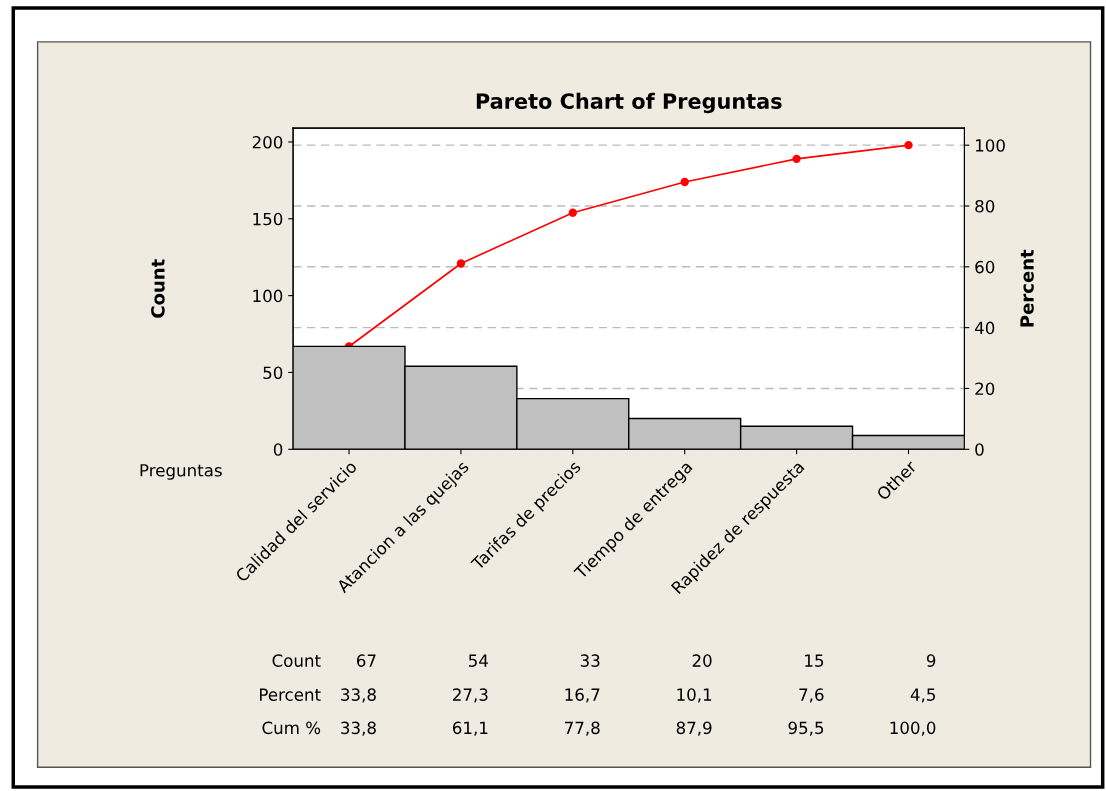  Describe the element at coordinates (979, 449) in the screenshot. I see `y2-tick-label: 0` at that location.